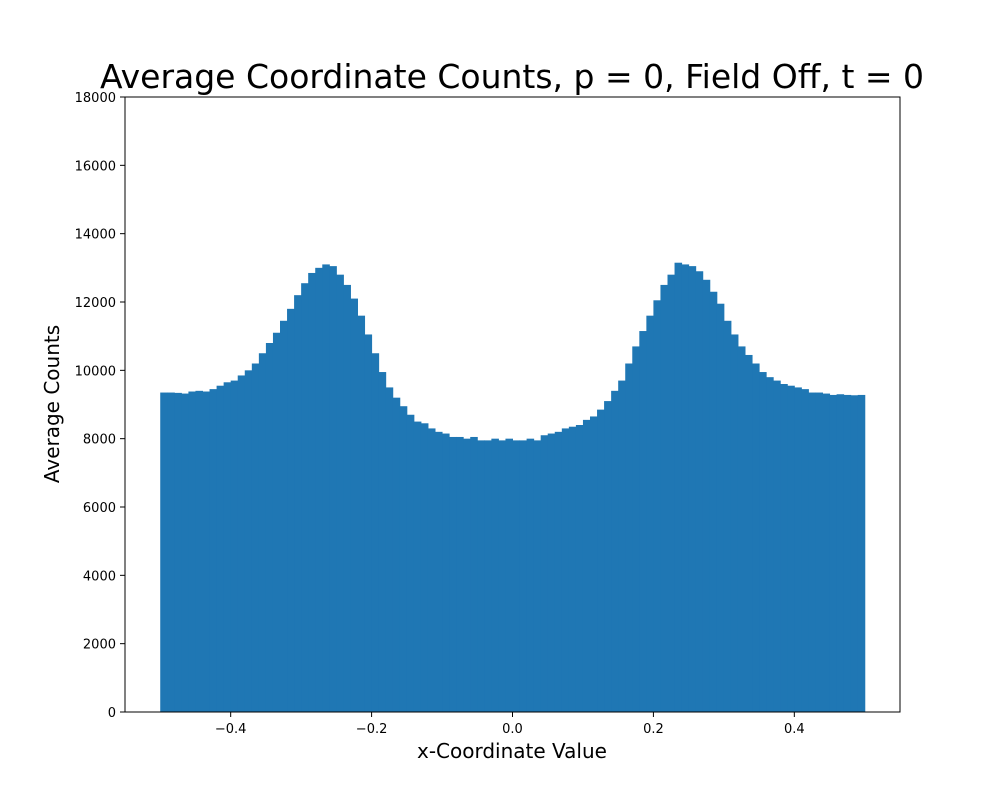 The image size is (1000, 800). I want to click on x-axis-ticks: −0.4 −0.2 0.0 0.2 0.4, so click(510, 724).